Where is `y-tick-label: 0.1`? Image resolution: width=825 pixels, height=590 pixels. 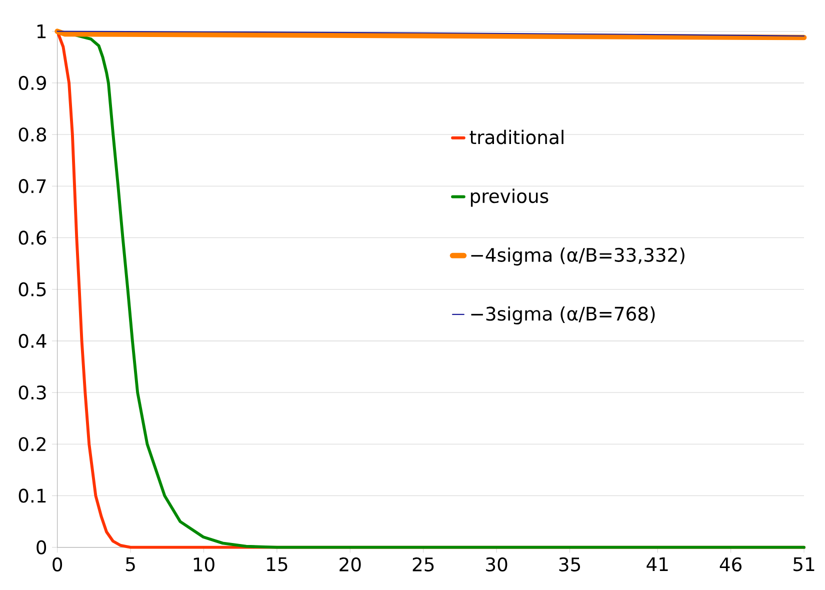 y-tick-label: 0.1 is located at coordinates (32, 495).